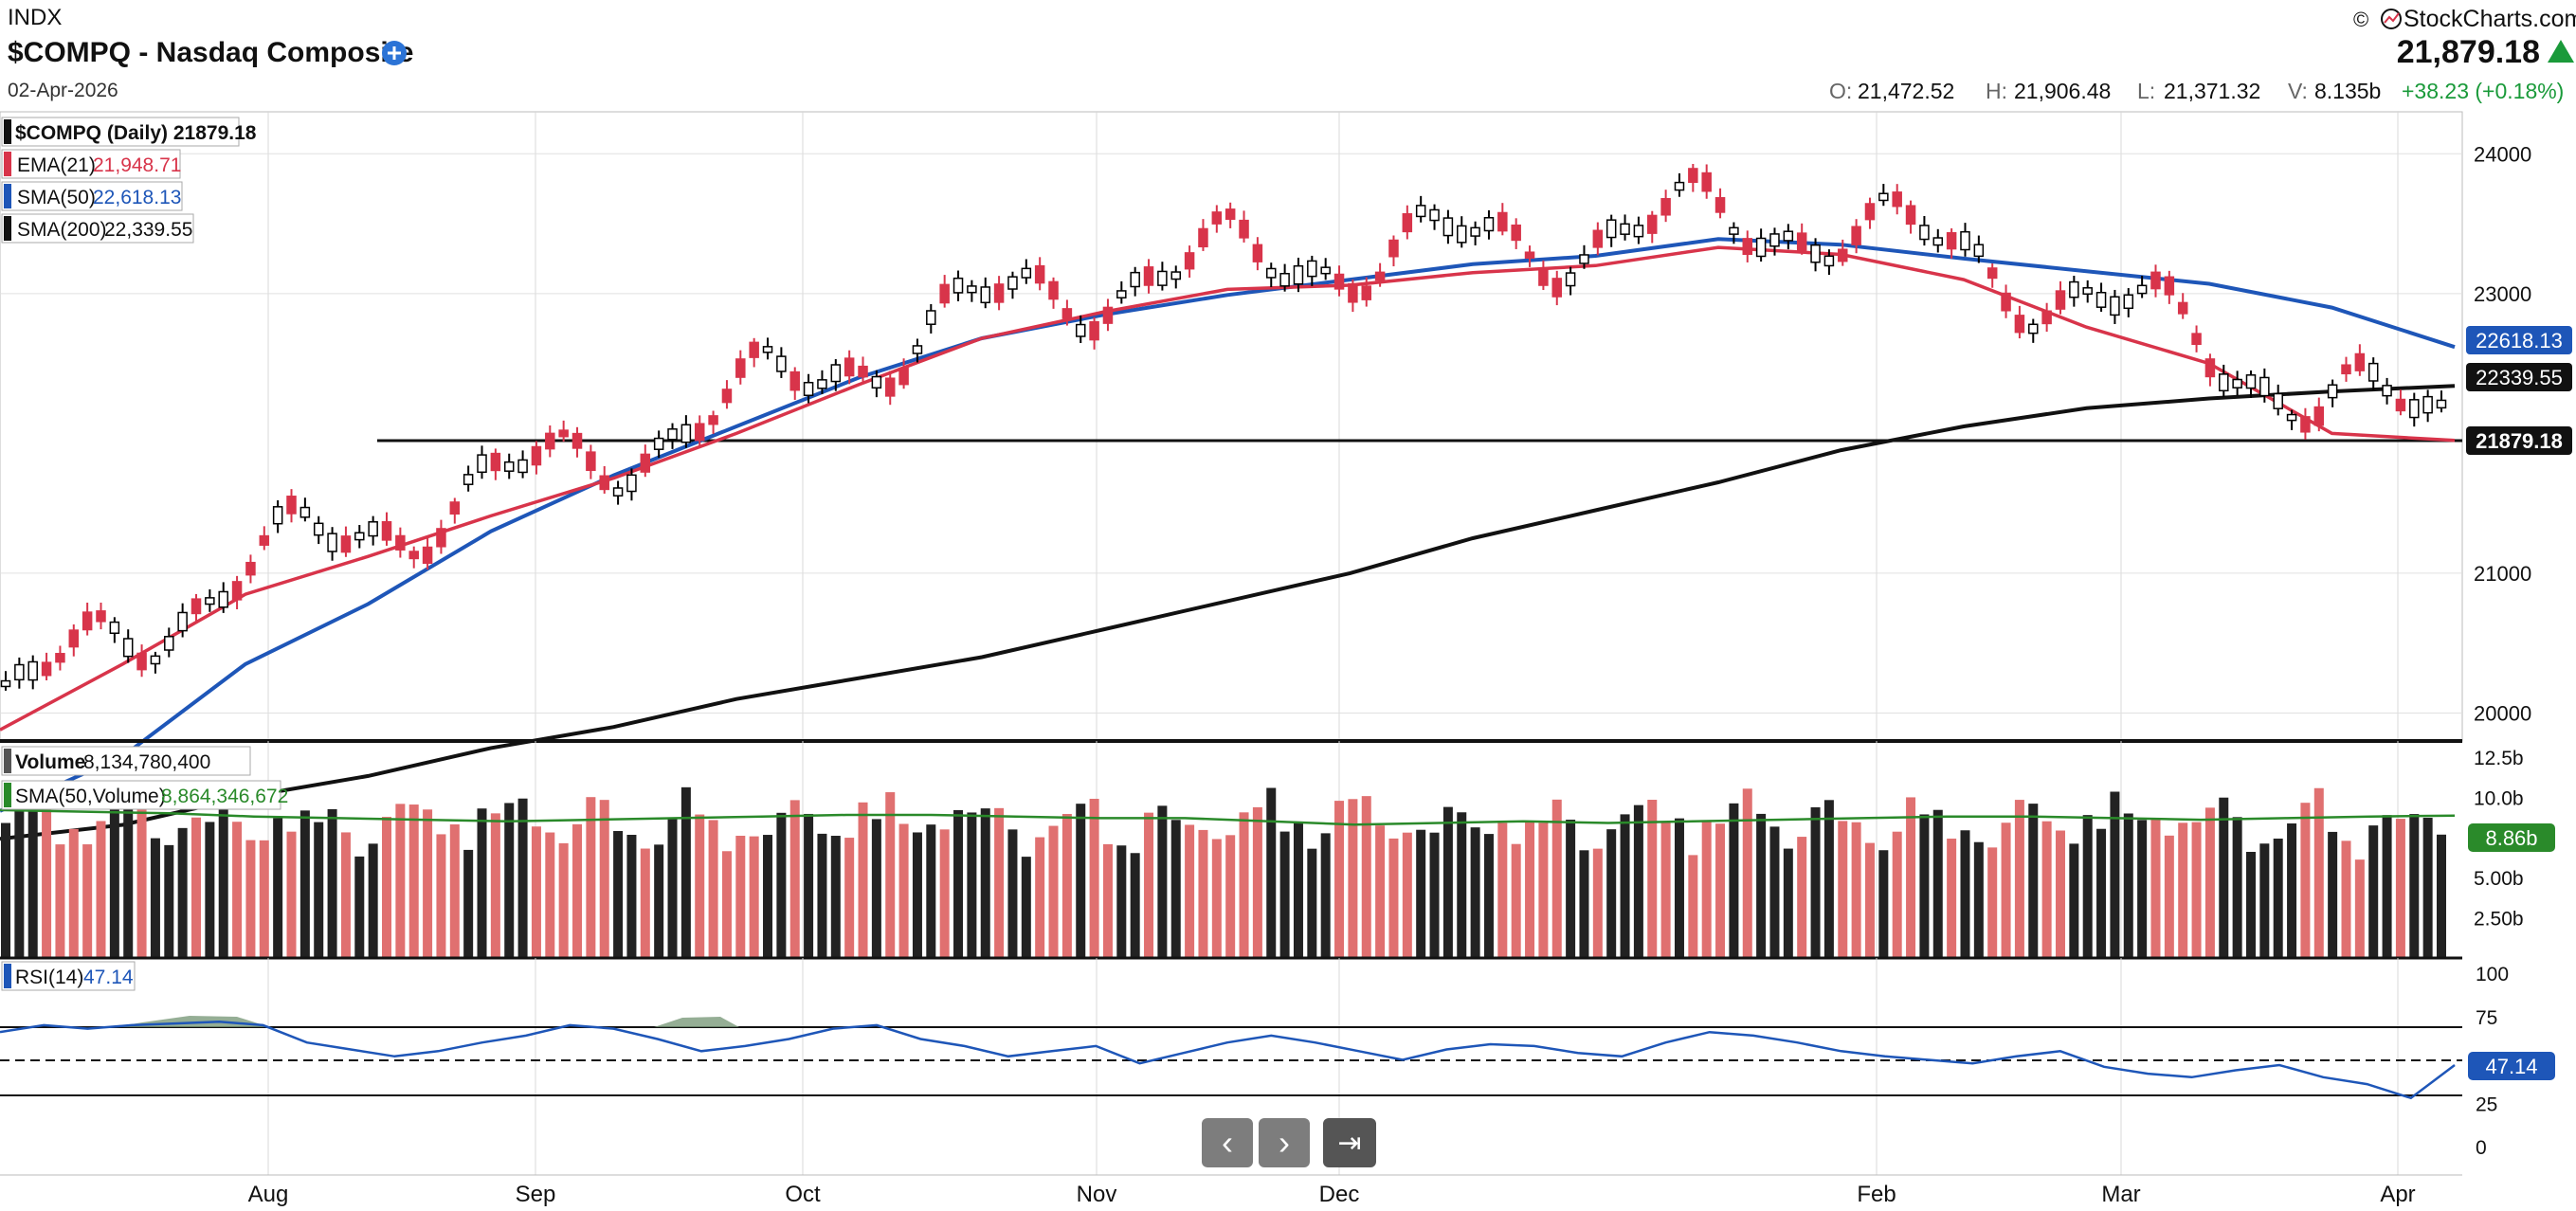 Image resolution: width=2576 pixels, height=1211 pixels. I want to click on legend-sma200: SMA(200) 22,339.55, so click(97, 228).